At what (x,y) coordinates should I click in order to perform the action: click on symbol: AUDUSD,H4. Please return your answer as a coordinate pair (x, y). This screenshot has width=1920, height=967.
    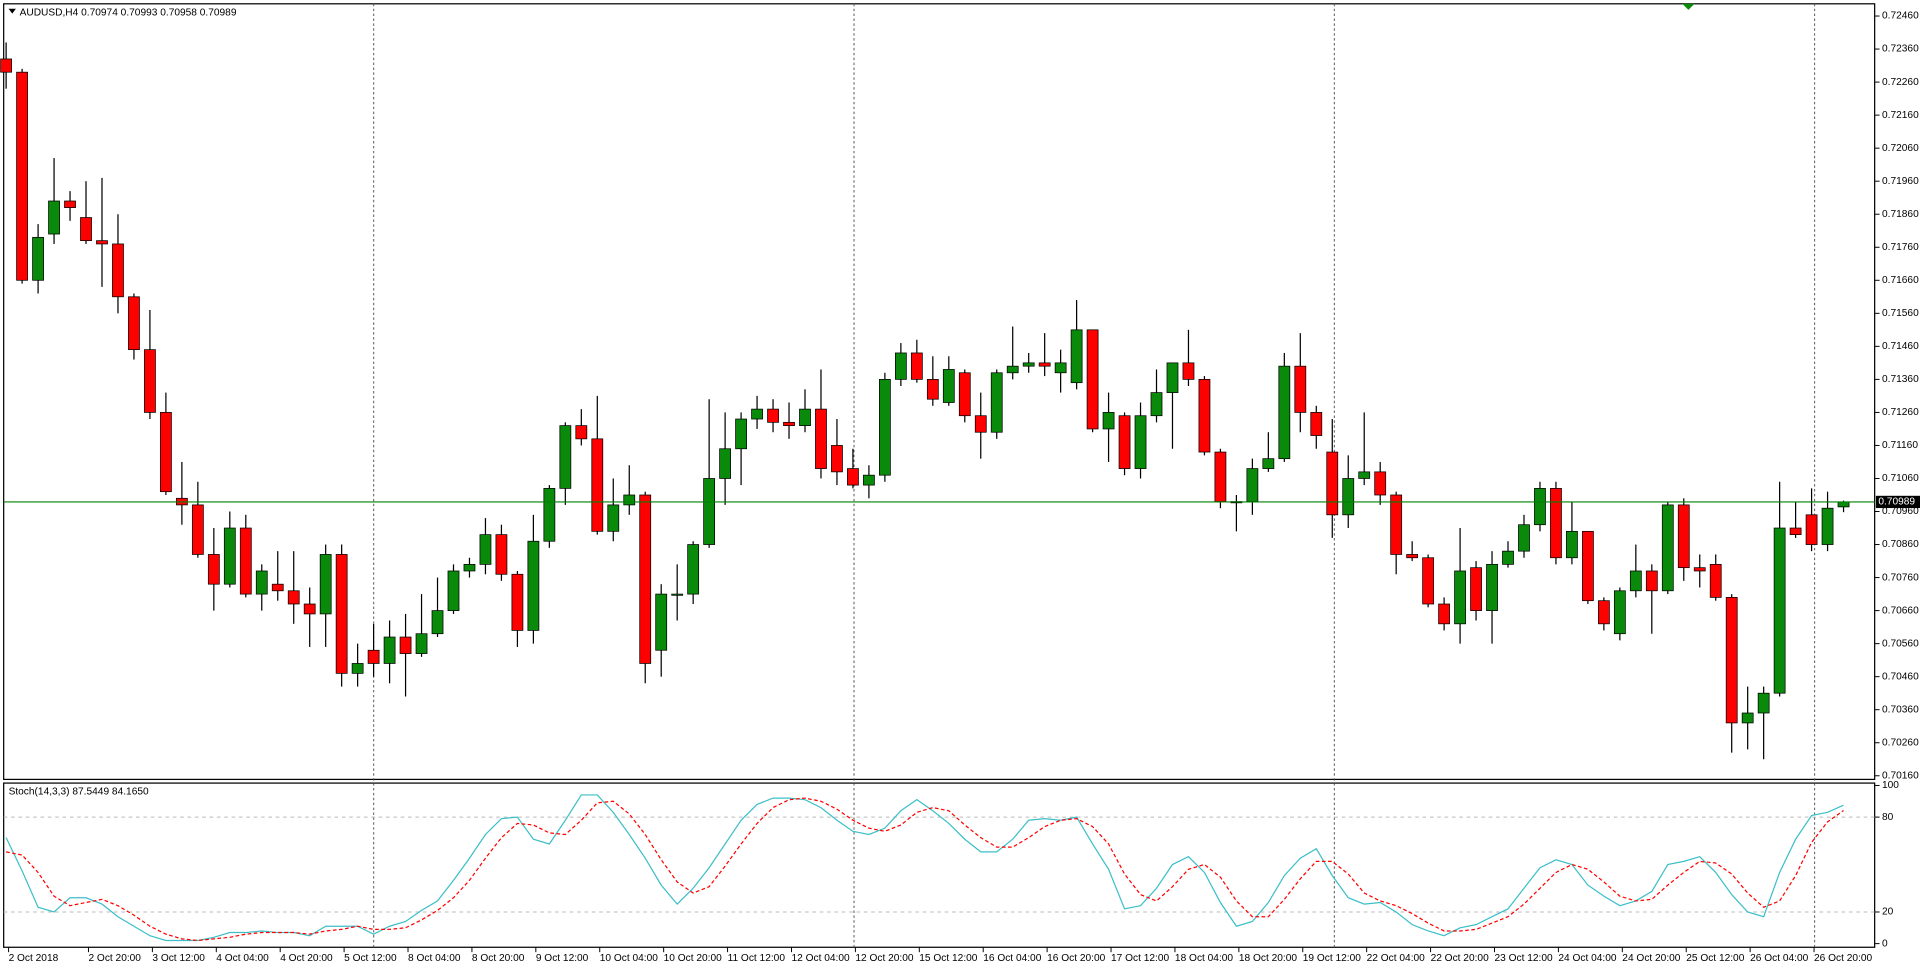
    Looking at the image, I should click on (49, 12).